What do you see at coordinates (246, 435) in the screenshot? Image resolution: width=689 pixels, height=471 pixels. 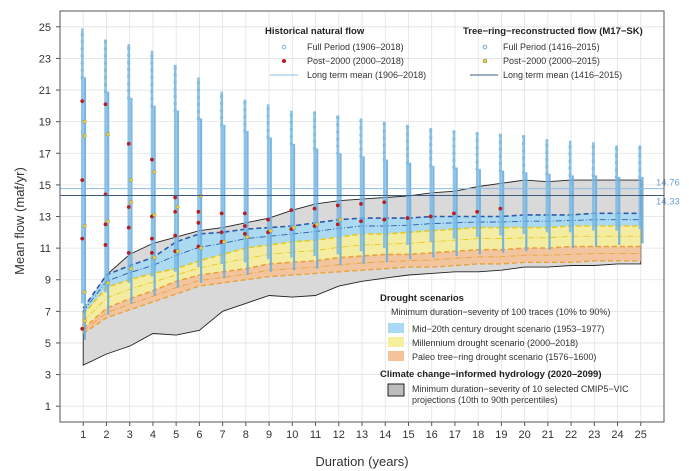 I see `x-tick-label: 8` at bounding box center [246, 435].